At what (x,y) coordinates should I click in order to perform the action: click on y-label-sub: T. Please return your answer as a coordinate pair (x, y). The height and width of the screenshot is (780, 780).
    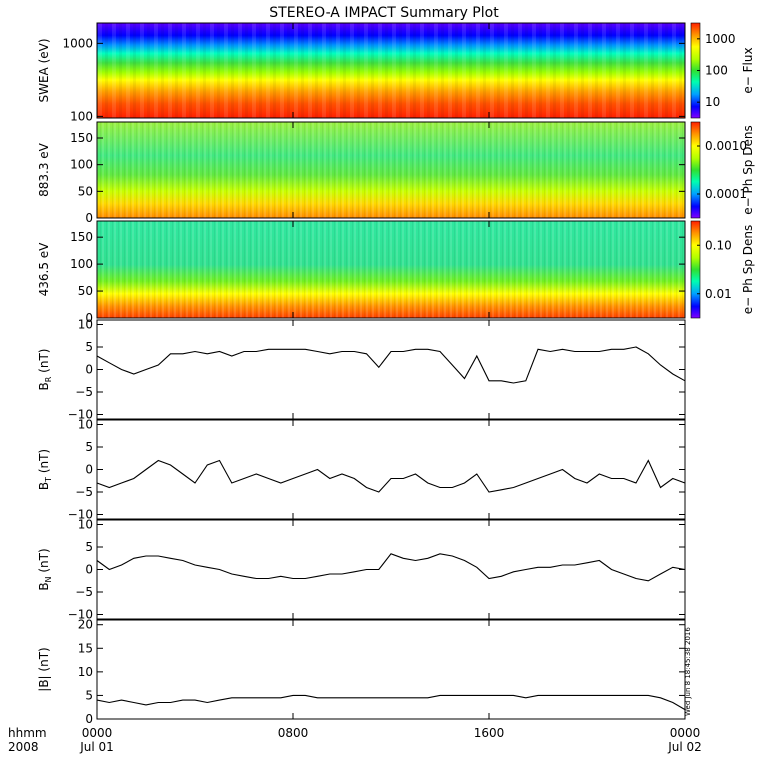
    Looking at the image, I should click on (48, 480).